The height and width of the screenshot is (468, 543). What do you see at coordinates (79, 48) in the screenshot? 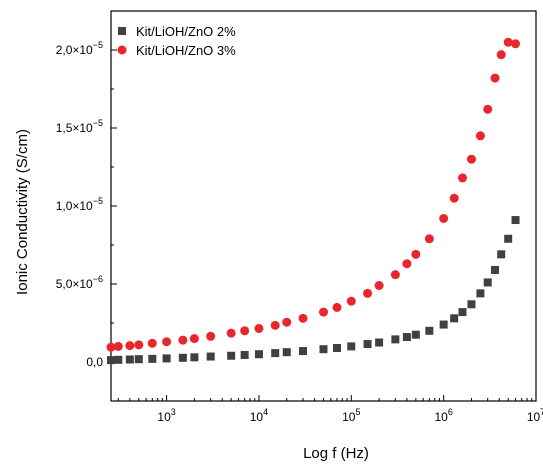
I see `y-tick-label-4: 2,0×10⁻⁵` at bounding box center [79, 48].